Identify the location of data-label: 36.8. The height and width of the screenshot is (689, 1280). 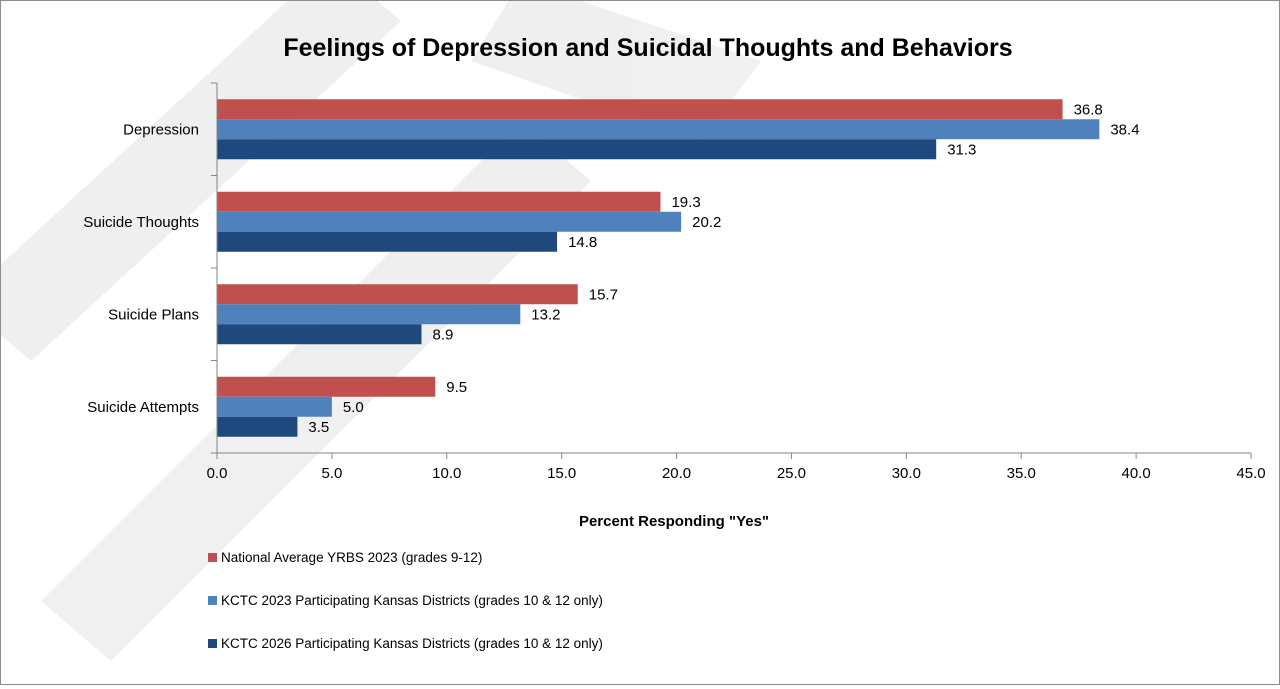
(1088, 109).